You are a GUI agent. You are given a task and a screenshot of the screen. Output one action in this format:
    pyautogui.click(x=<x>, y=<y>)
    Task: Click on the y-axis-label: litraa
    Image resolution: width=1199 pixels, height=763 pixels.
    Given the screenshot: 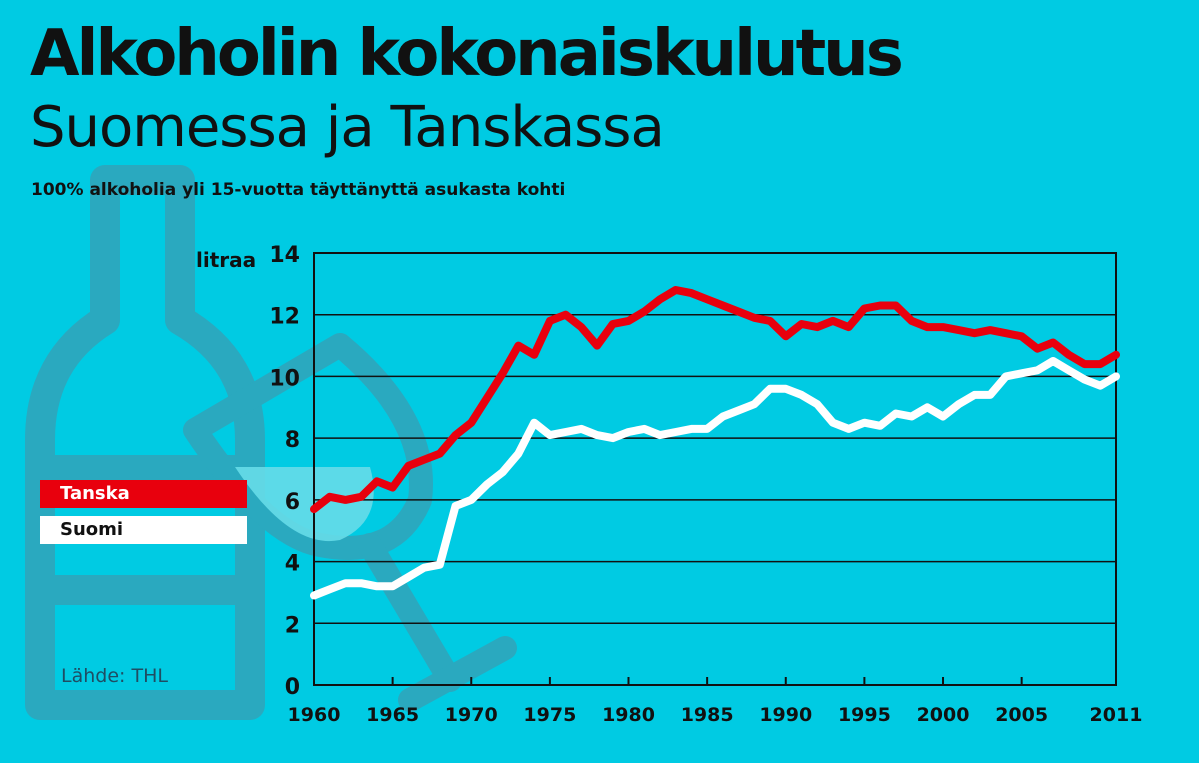 What is the action you would take?
    pyautogui.click(x=226, y=260)
    